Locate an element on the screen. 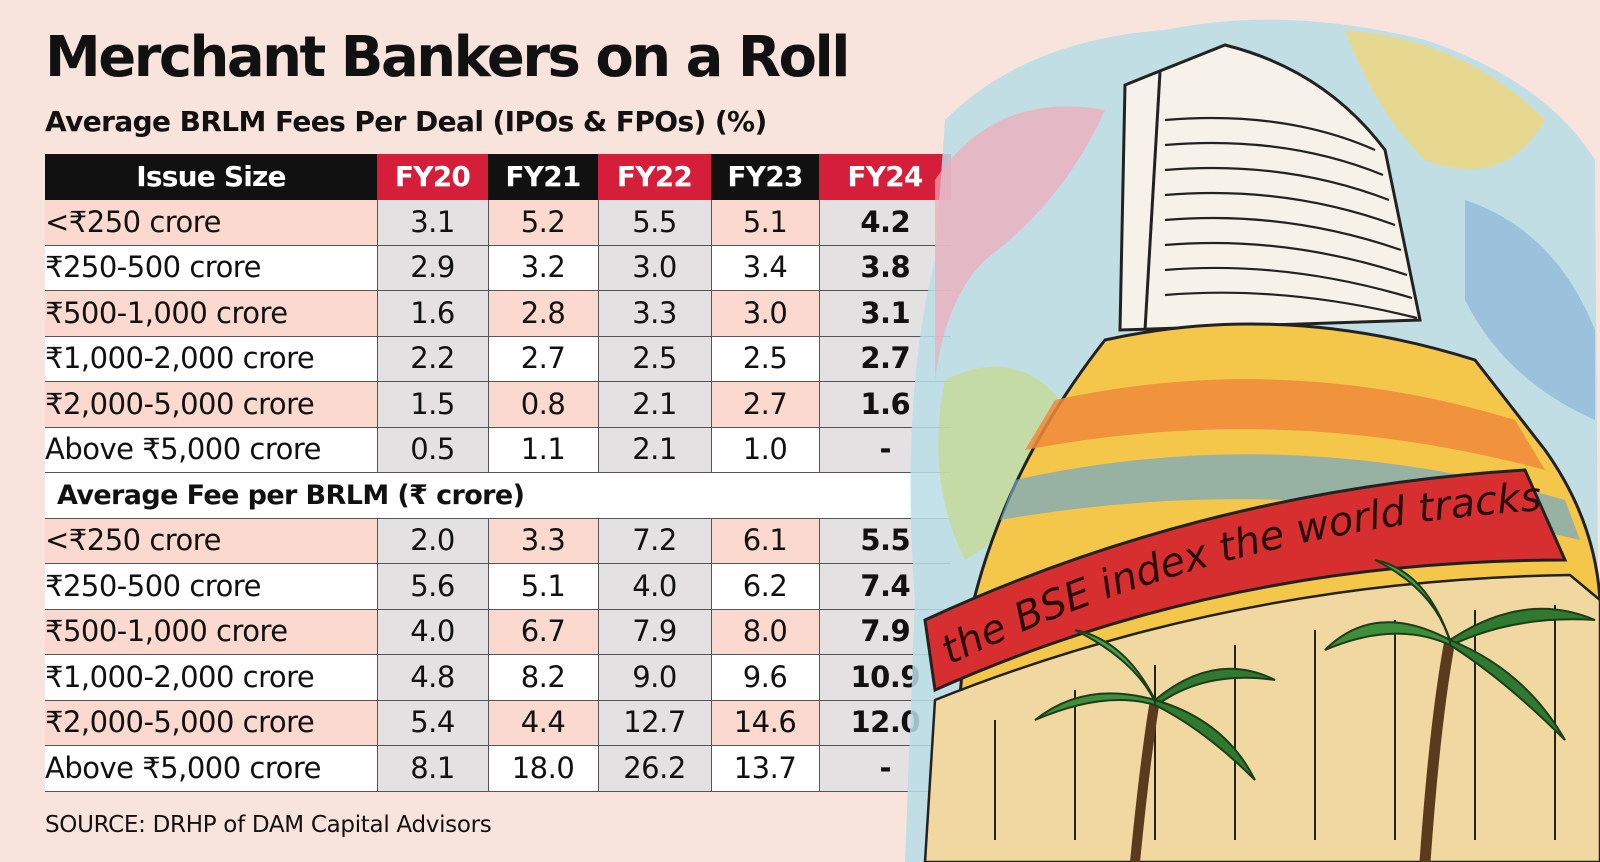  value-cell: 8.0 is located at coordinates (765, 632).